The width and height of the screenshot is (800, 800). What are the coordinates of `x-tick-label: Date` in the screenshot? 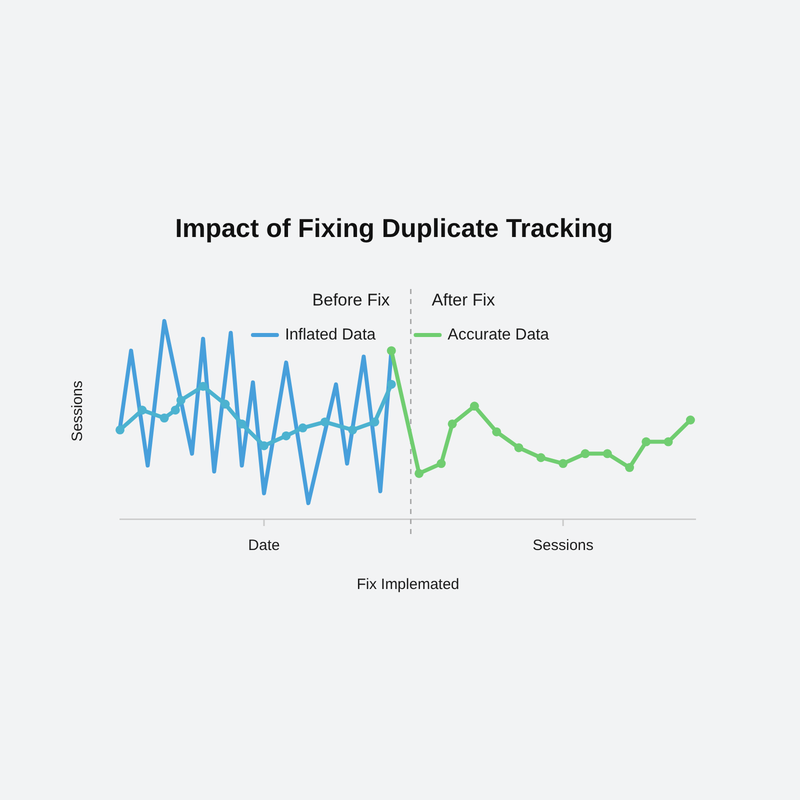 It's located at (264, 545).